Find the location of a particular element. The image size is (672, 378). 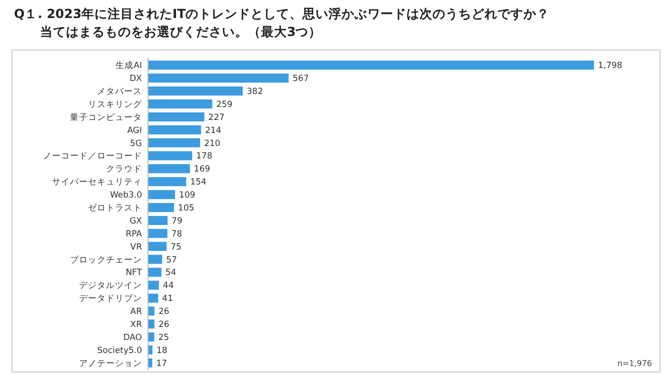

data-label: 79 is located at coordinates (177, 221).